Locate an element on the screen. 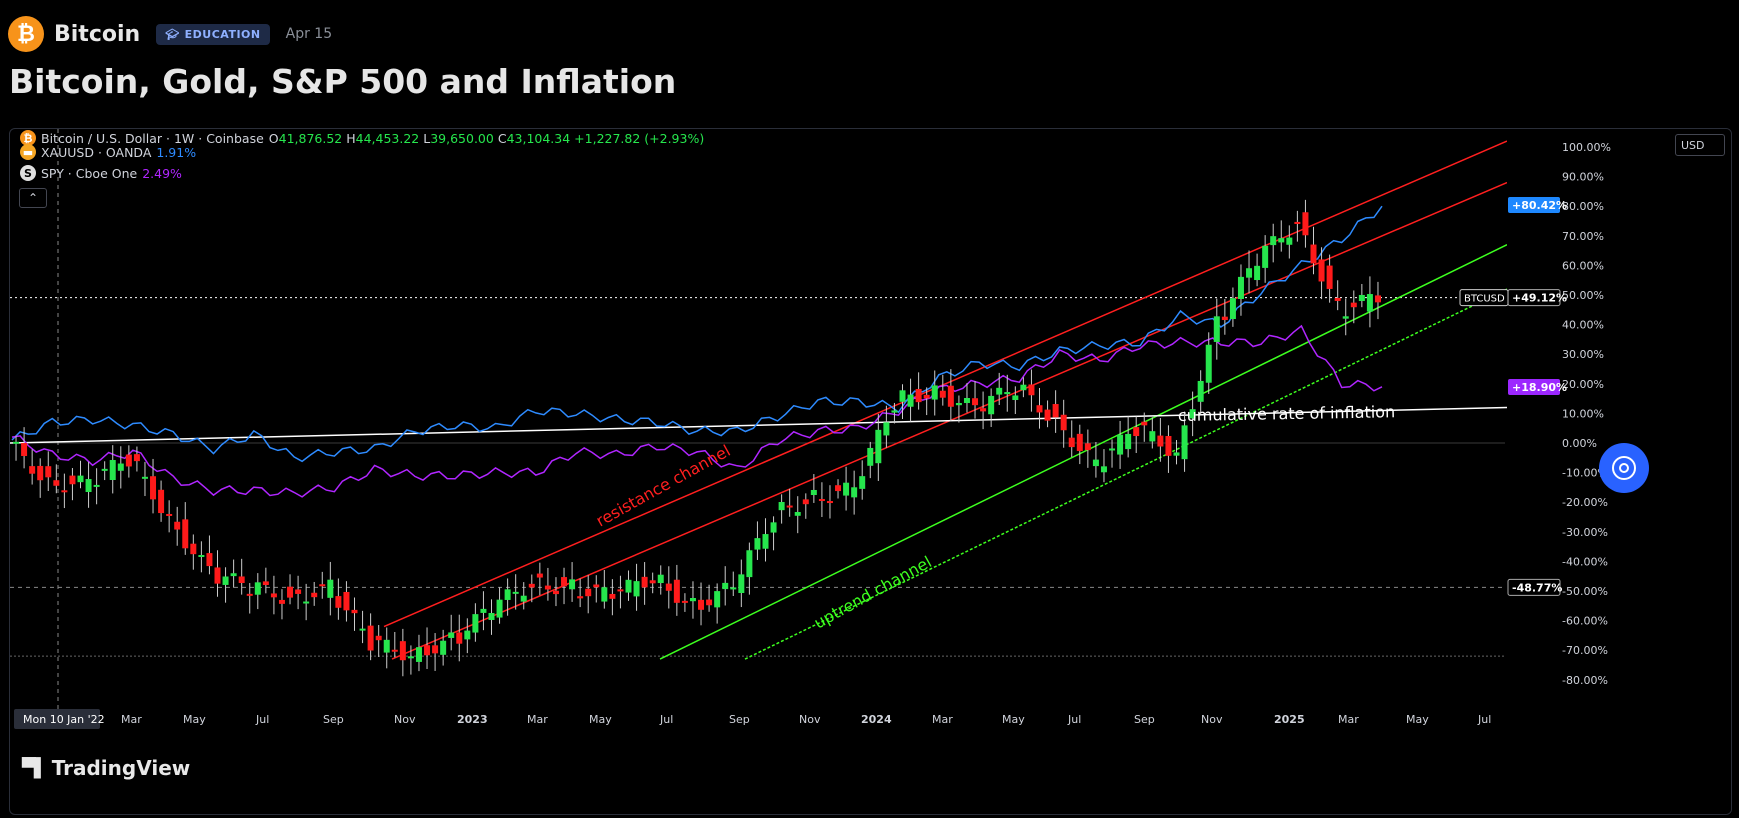 This screenshot has height=818, width=1739. inflation-label: cumulative rate of inflation is located at coordinates (1287, 413).